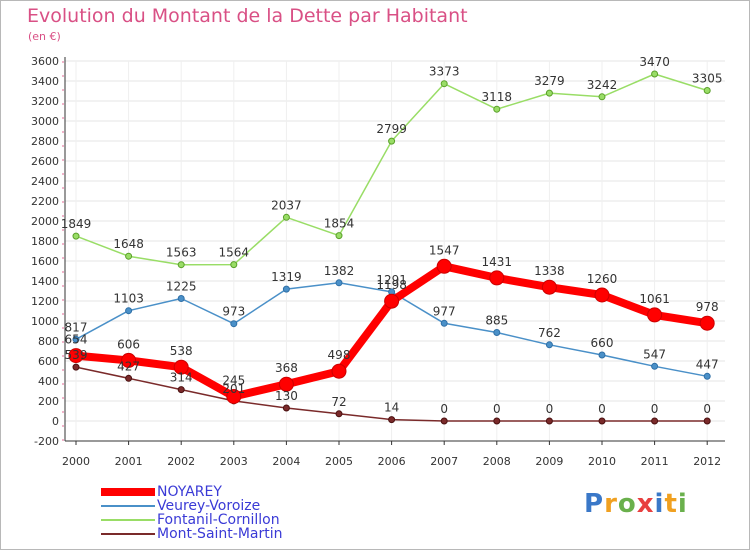 The width and height of the screenshot is (750, 550). Describe the element at coordinates (338, 402) in the screenshot. I see `data-label: 72` at that location.